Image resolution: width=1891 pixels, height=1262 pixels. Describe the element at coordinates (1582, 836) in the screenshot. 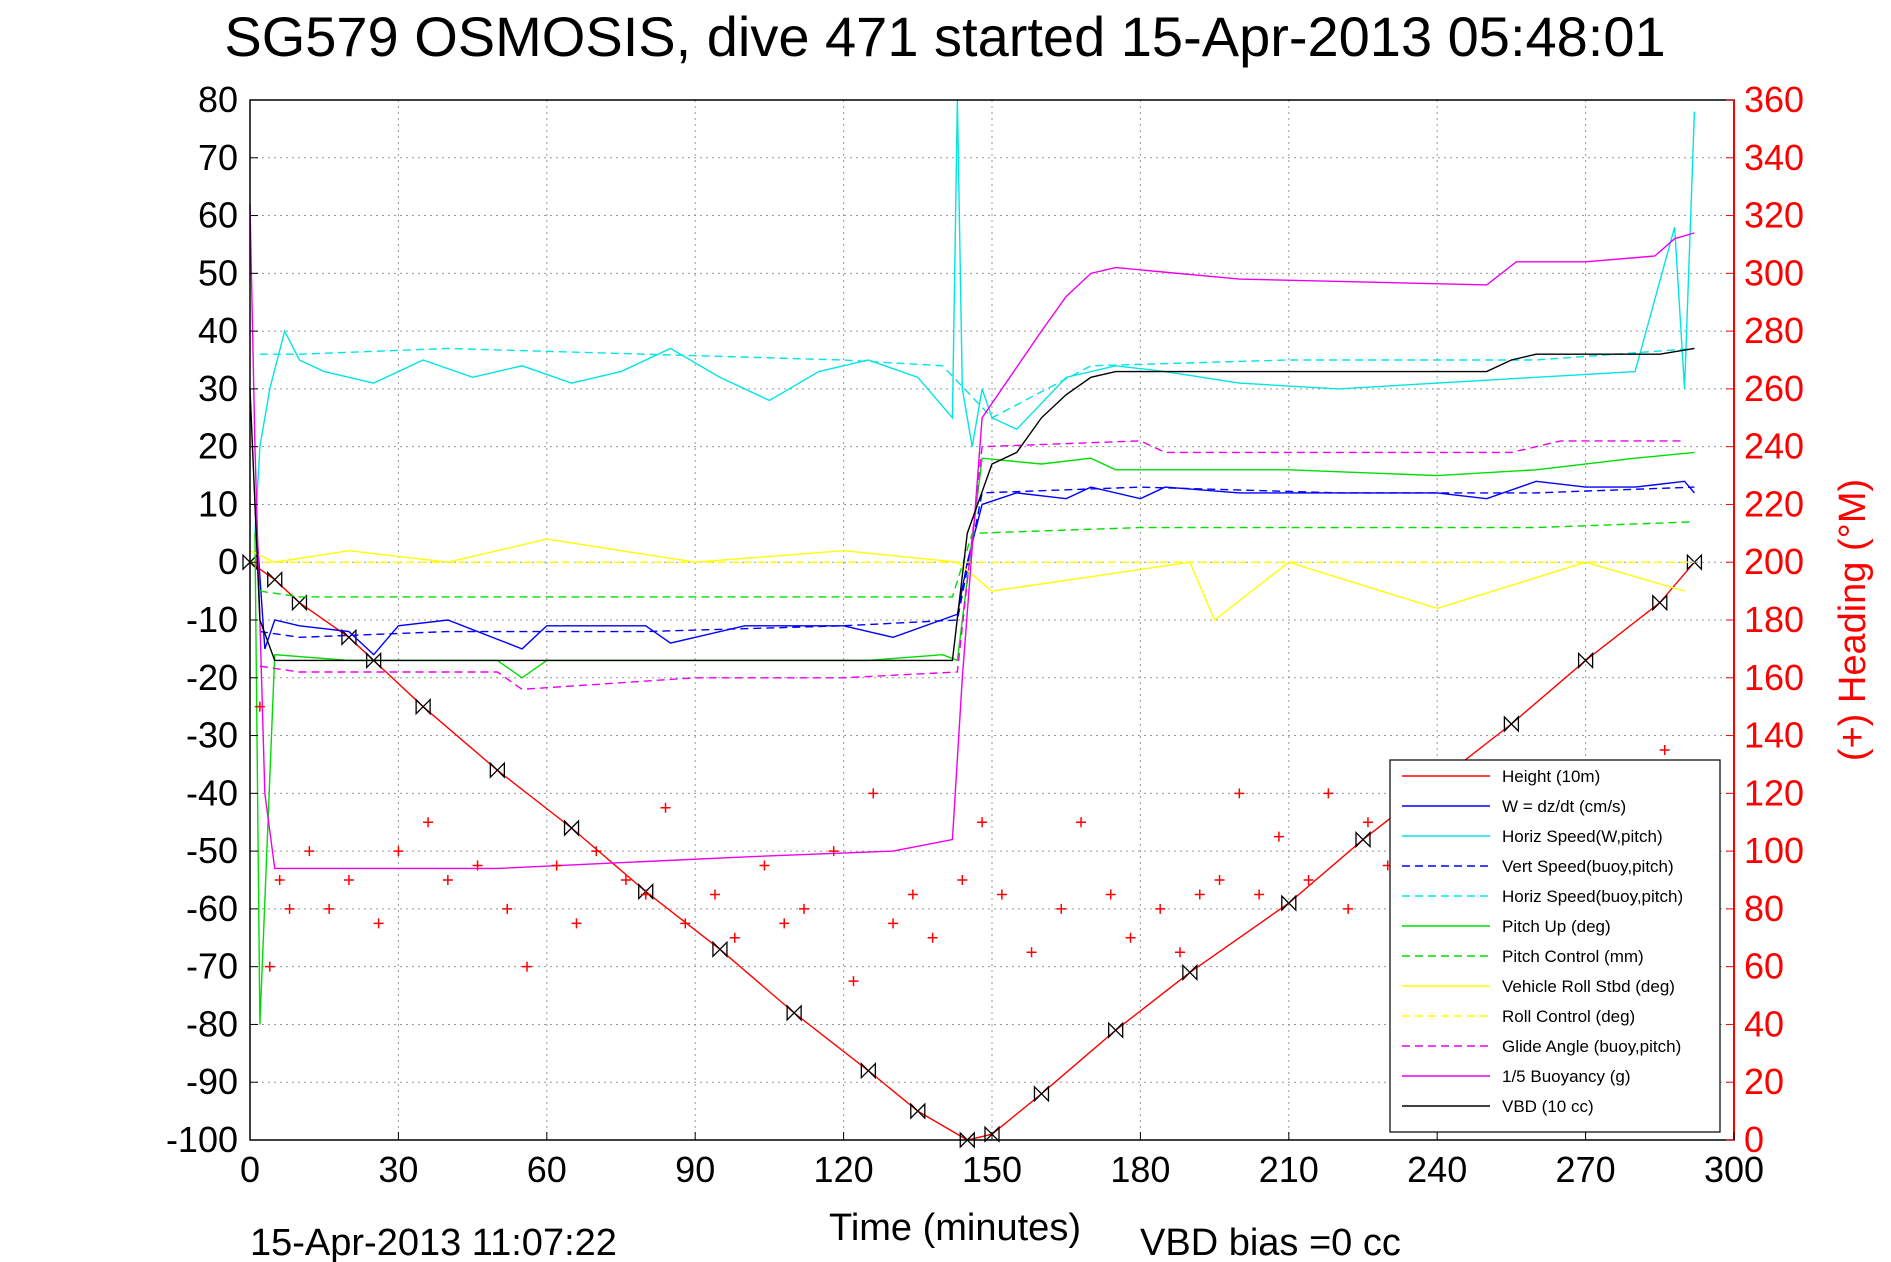

I see `legend-entry: Horiz Speed(W,pitch)` at that location.